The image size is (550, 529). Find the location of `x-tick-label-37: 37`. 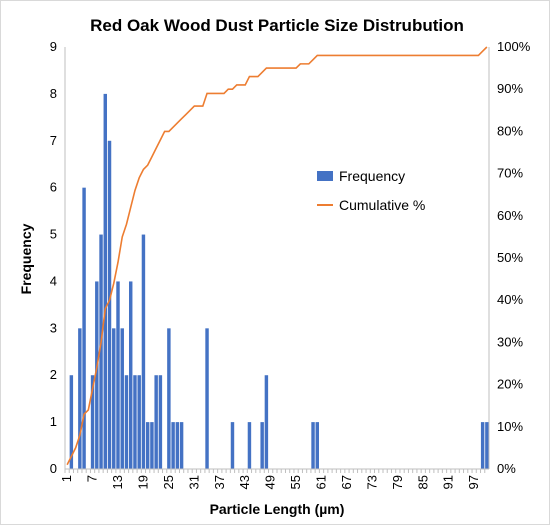

x-tick-label-37: 37 is located at coordinates (219, 482).